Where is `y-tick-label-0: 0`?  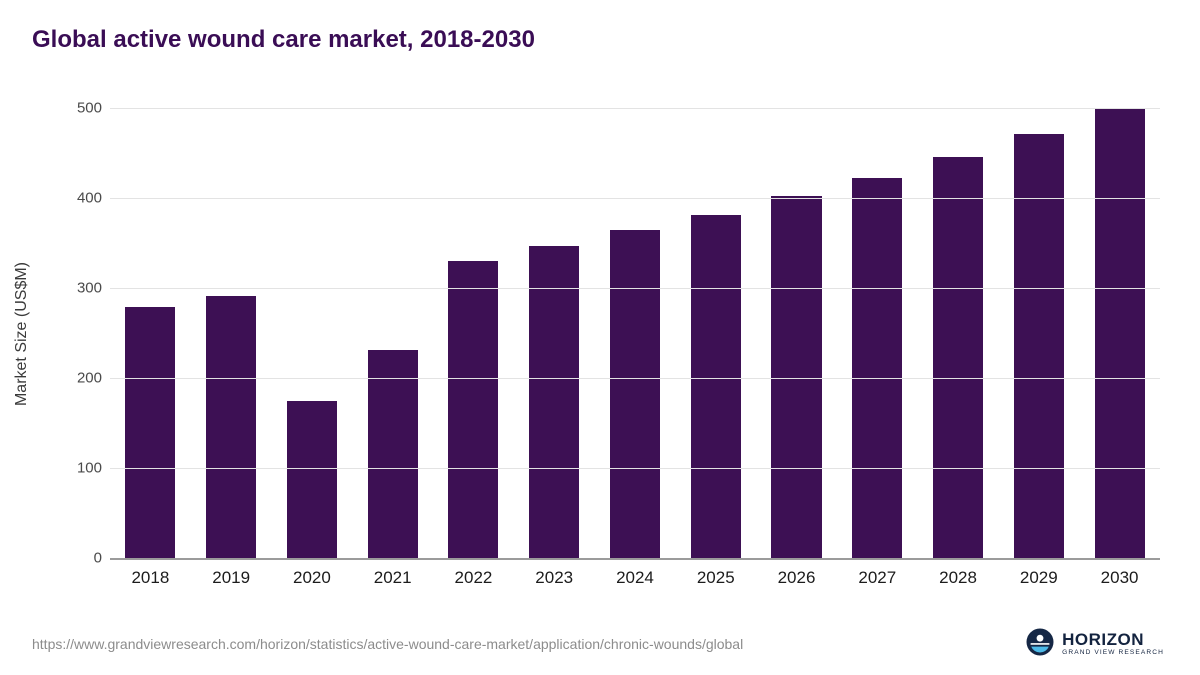
y-tick-label-0: 0 is located at coordinates (97, 558).